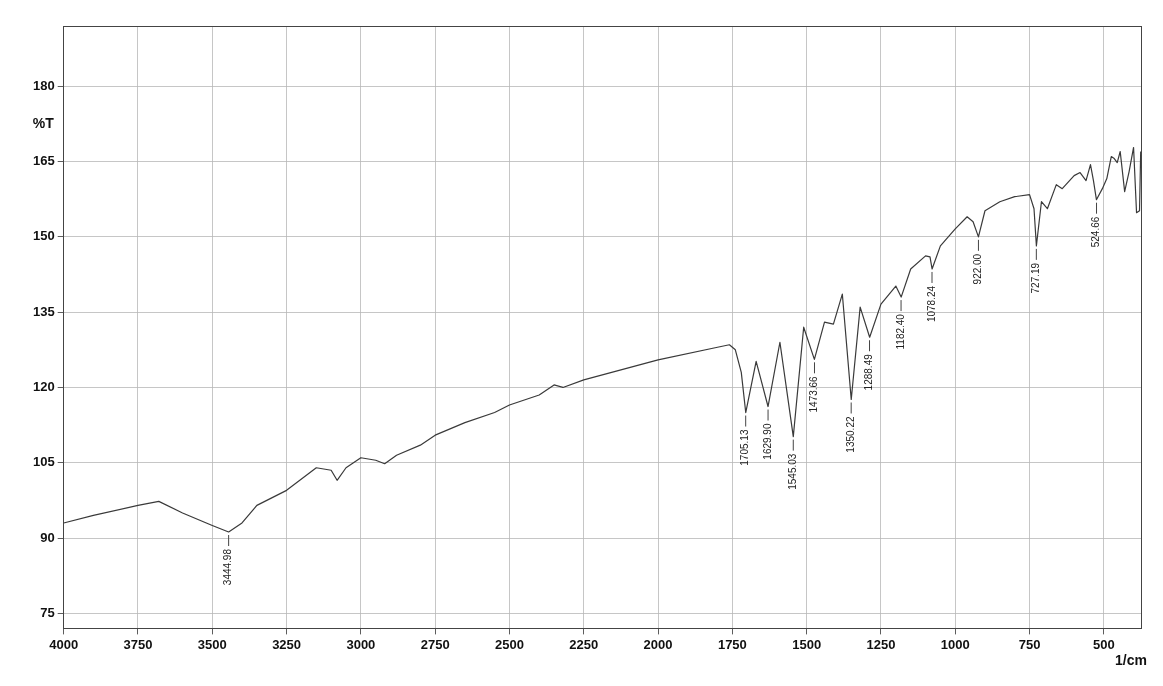 The height and width of the screenshot is (686, 1163). What do you see at coordinates (43, 85) in the screenshot?
I see `y-tick-label: 180` at bounding box center [43, 85].